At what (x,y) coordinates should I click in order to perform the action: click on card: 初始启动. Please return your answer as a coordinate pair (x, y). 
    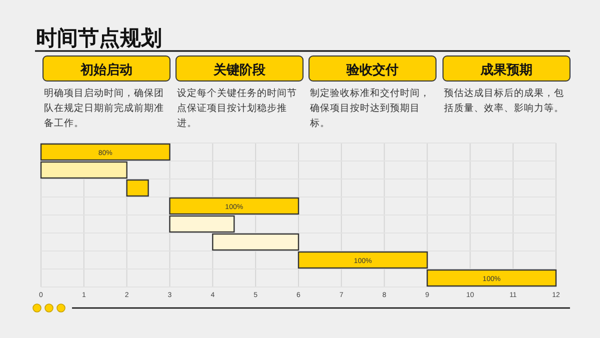
    Looking at the image, I should click on (106, 69).